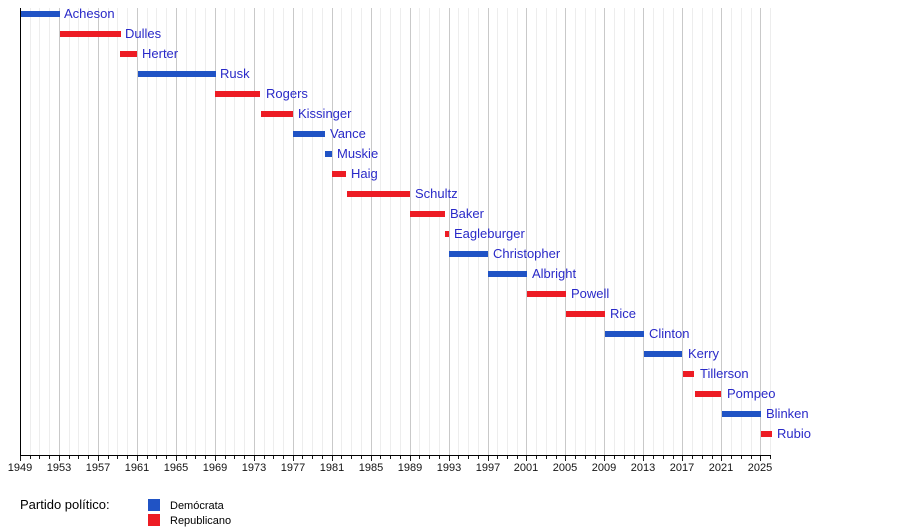 Image resolution: width=900 pixels, height=531 pixels. What do you see at coordinates (348, 133) in the screenshot?
I see `bar-label-vance: Vance` at bounding box center [348, 133].